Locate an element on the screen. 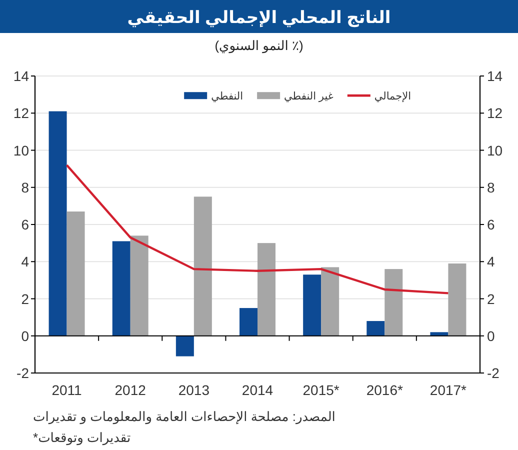 The height and width of the screenshot is (450, 518). x-tick-label: 2017* is located at coordinates (449, 390).